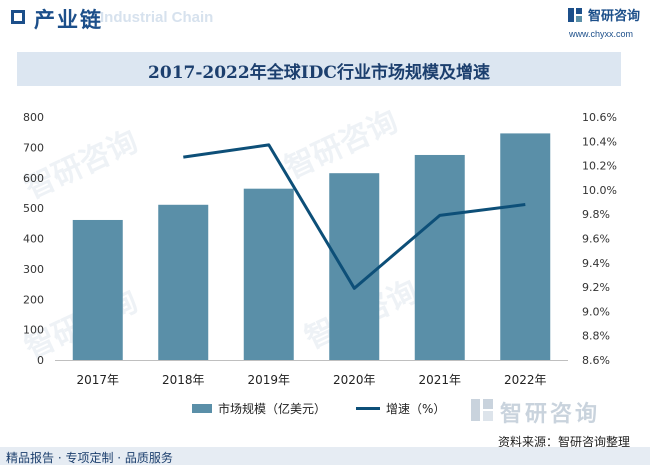 The height and width of the screenshot is (466, 650). I want to click on header-ghost-text: Industrial Chain, so click(157, 17).